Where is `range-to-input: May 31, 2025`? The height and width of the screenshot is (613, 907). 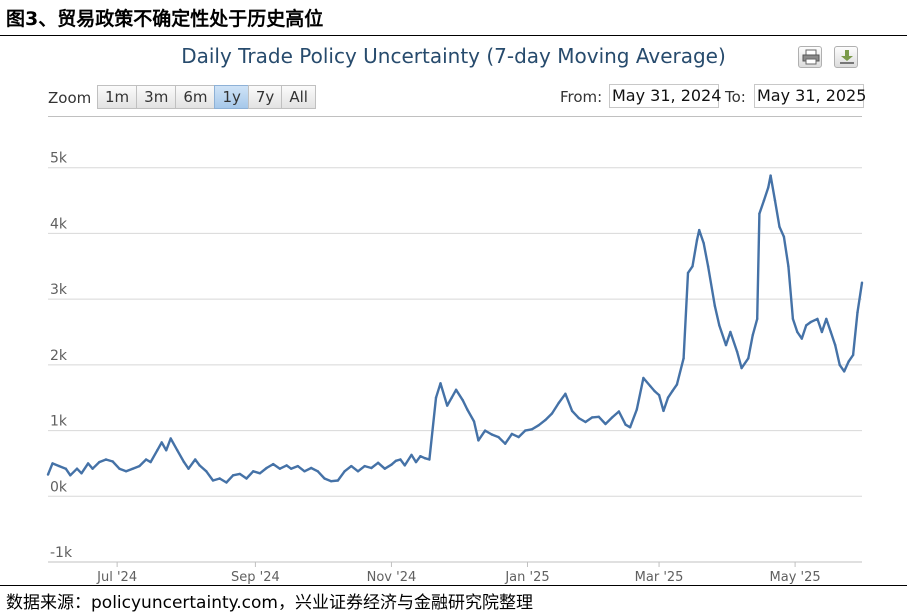
range-to-input: May 31, 2025 is located at coordinates (810, 96).